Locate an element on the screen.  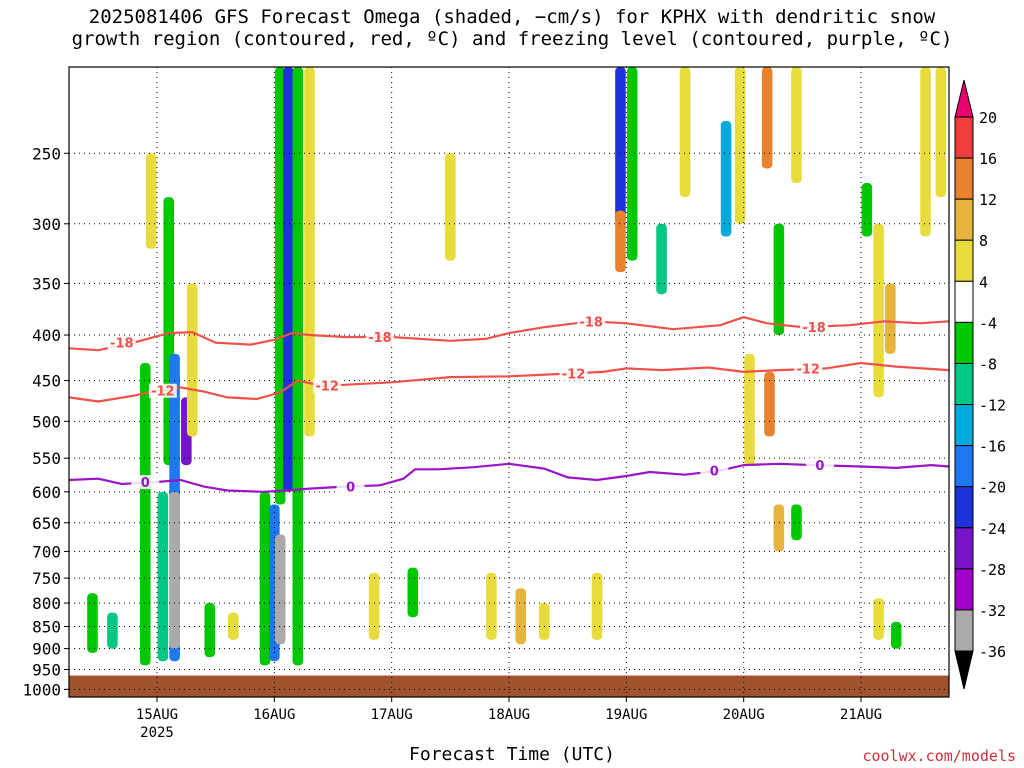
colorbar-bottom-arrow is located at coordinates (964, 670).